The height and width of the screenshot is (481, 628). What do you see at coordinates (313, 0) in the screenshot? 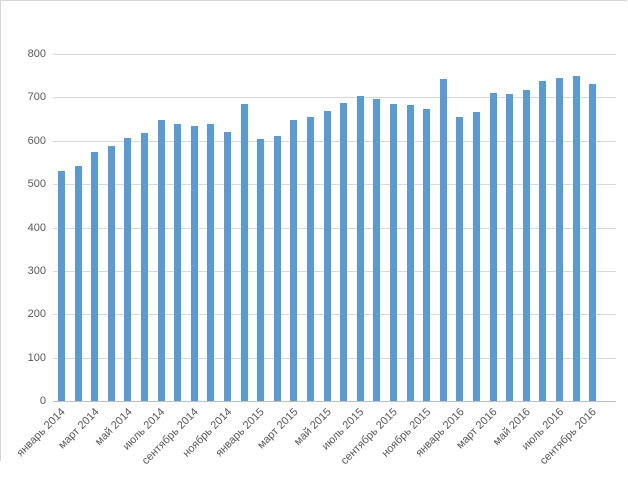
I see `frame-top-border` at bounding box center [313, 0].